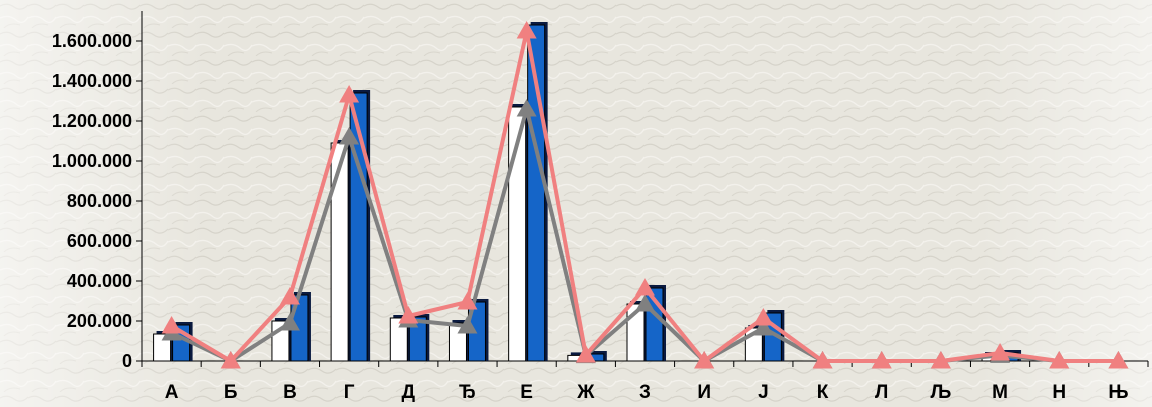 This screenshot has height=407, width=1152. Describe the element at coordinates (881, 392) in the screenshot. I see `x-tick-label: Л` at that location.